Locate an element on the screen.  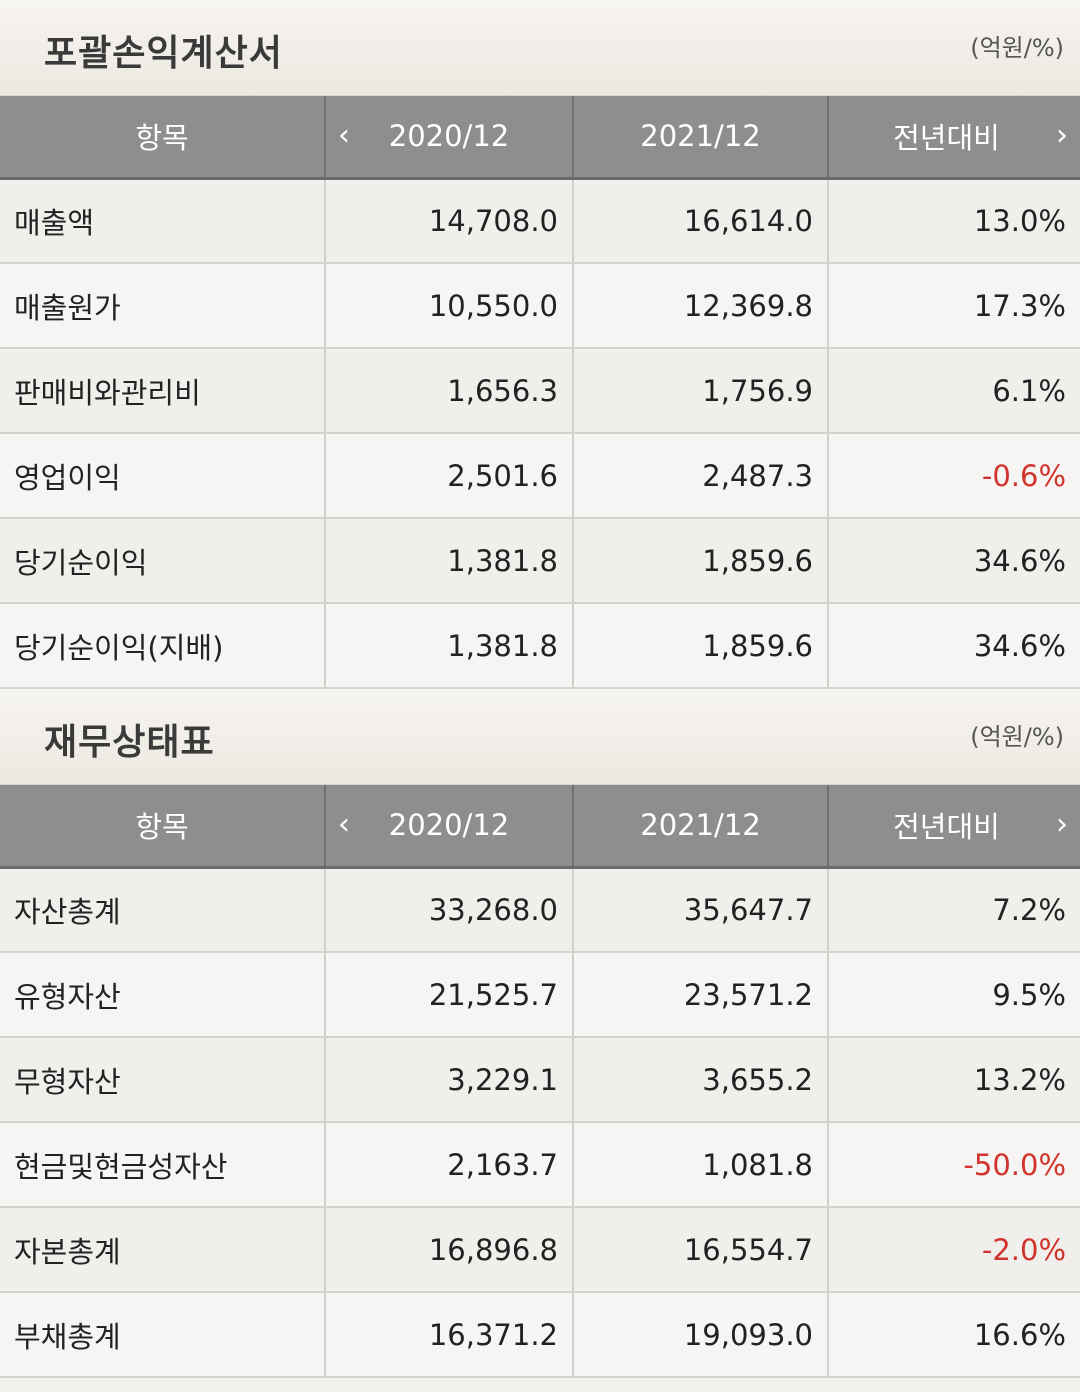
value-period1: 16,371.2 is located at coordinates (448, 1335).